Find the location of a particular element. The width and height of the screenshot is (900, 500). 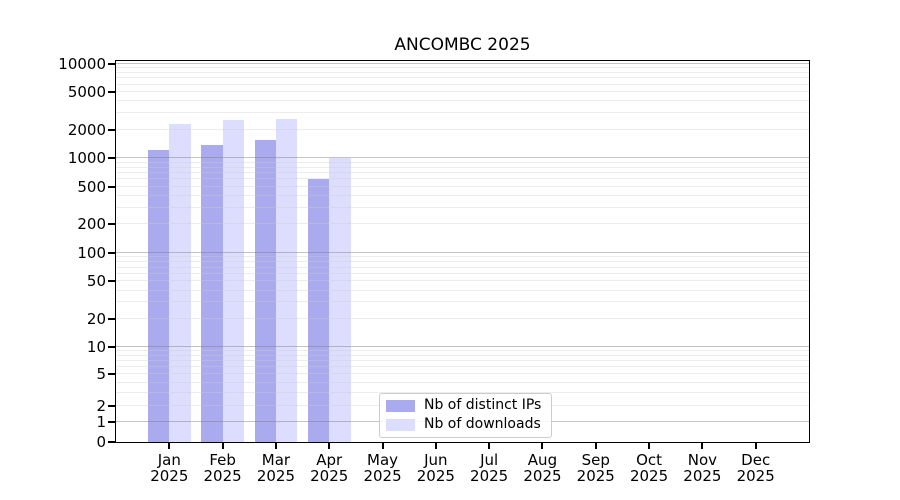

x-tick-jan is located at coordinates (169, 446).